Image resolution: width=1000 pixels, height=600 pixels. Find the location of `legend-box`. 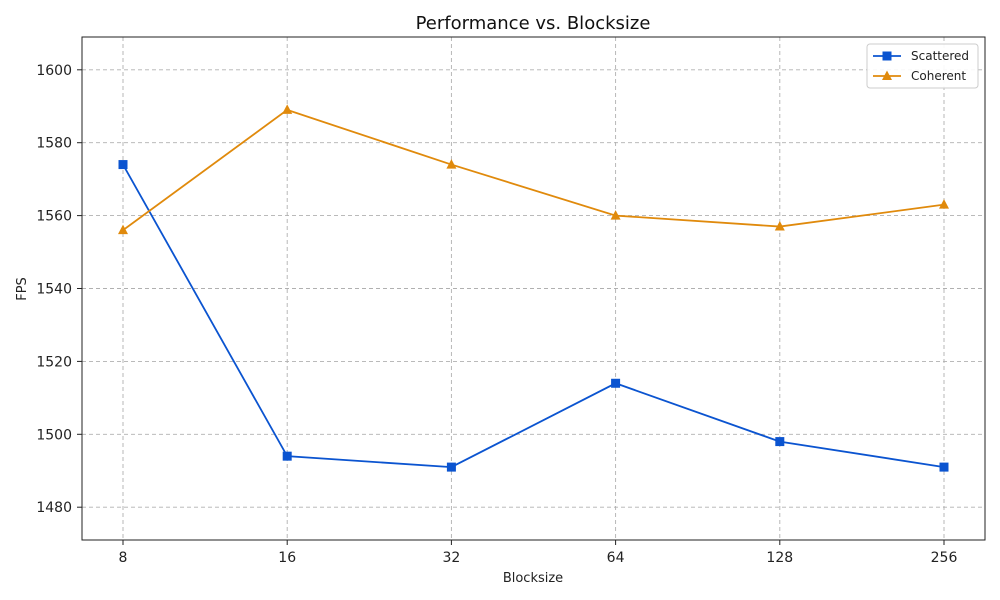

legend-box is located at coordinates (922, 66).